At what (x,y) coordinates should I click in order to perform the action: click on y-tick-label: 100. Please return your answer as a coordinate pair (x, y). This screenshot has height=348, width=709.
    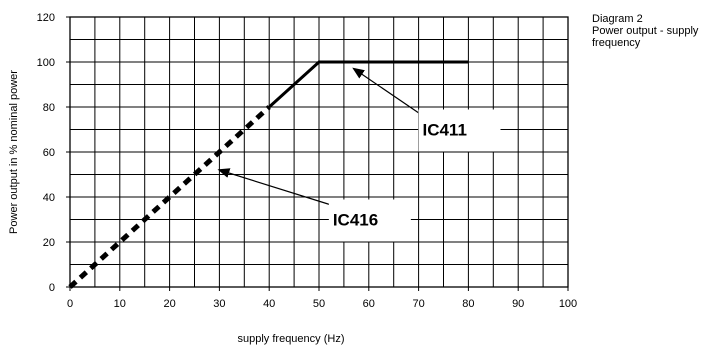
    Looking at the image, I should click on (46, 63).